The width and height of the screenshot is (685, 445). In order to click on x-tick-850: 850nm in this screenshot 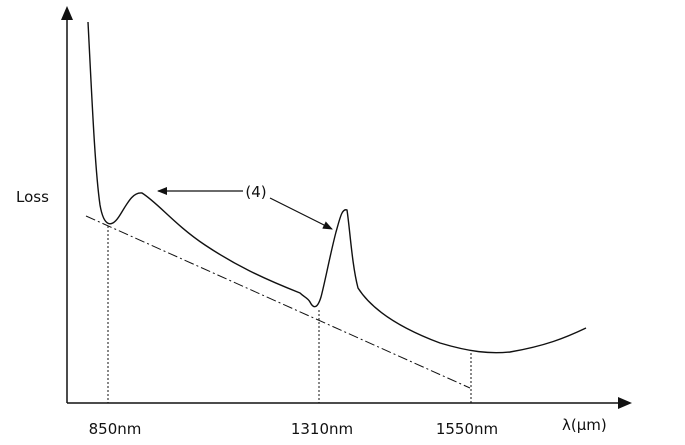, I will do `click(115, 429)`.